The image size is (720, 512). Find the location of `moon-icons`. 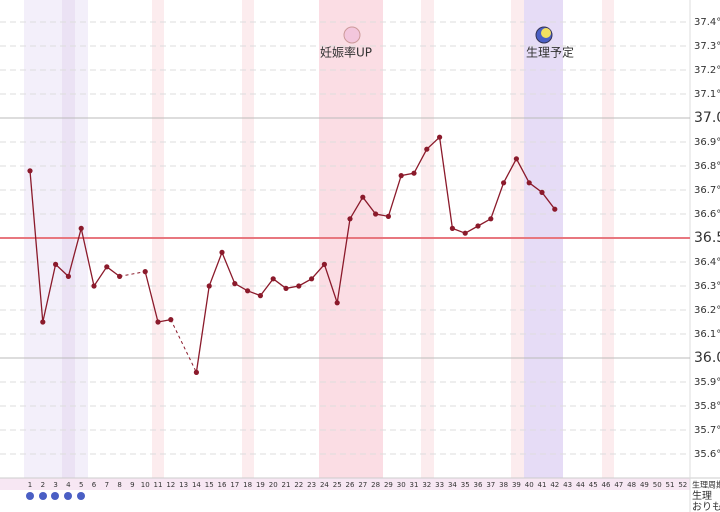

moon-icons is located at coordinates (55, 496).